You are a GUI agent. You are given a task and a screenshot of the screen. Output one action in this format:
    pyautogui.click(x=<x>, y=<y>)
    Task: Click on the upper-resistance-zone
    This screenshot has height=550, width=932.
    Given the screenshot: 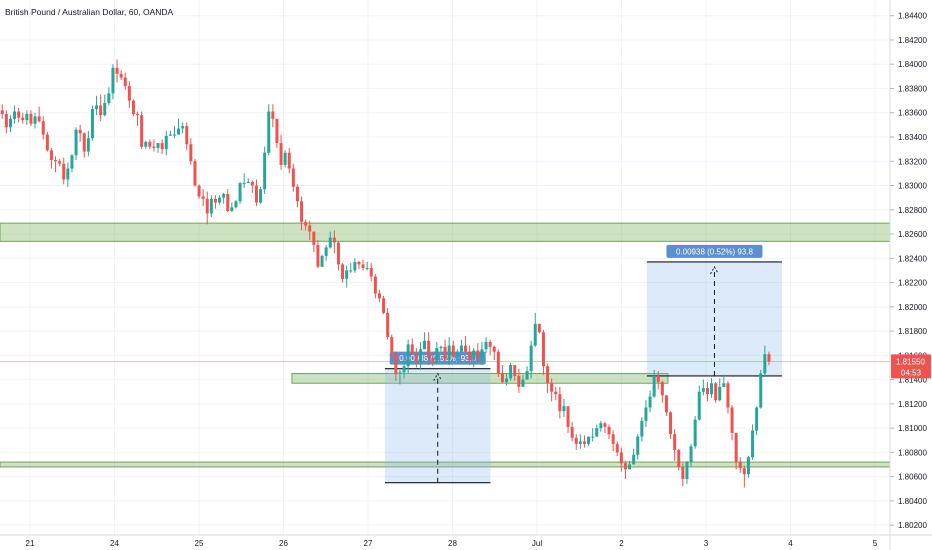 What is the action you would take?
    pyautogui.click(x=445, y=232)
    